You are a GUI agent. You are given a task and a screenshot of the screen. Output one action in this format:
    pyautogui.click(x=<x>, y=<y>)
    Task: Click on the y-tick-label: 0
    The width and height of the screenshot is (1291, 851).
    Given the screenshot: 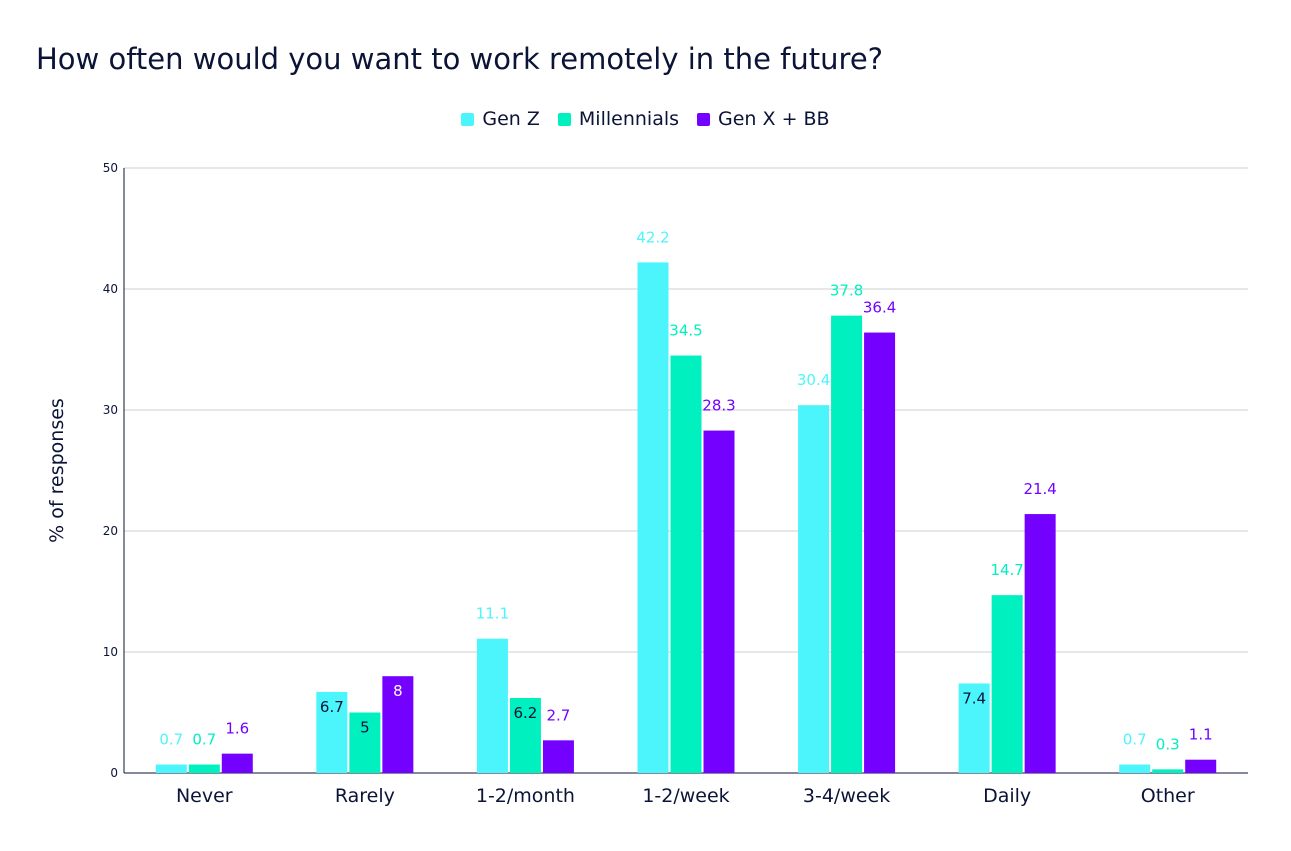 What is the action you would take?
    pyautogui.click(x=114, y=773)
    